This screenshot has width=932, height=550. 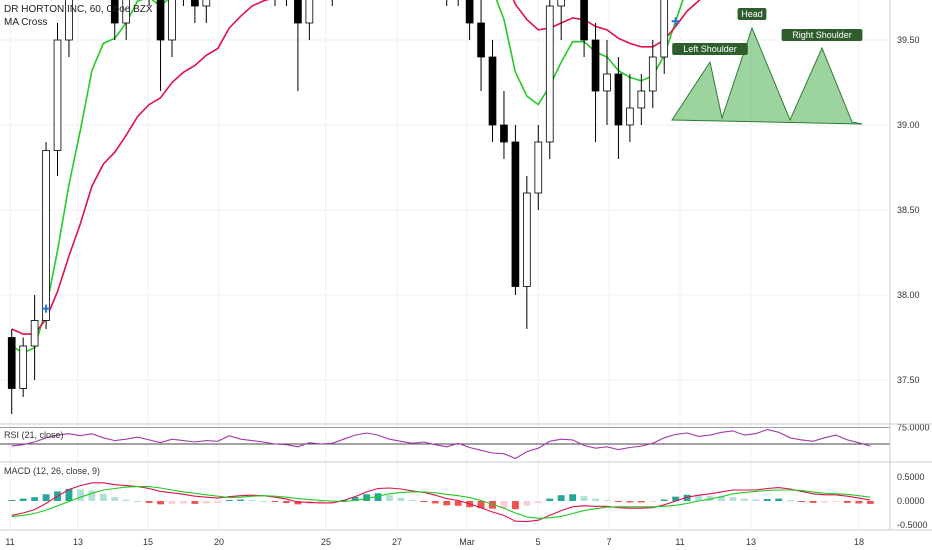 I want to click on x-tick-label: 25, so click(x=326, y=542).